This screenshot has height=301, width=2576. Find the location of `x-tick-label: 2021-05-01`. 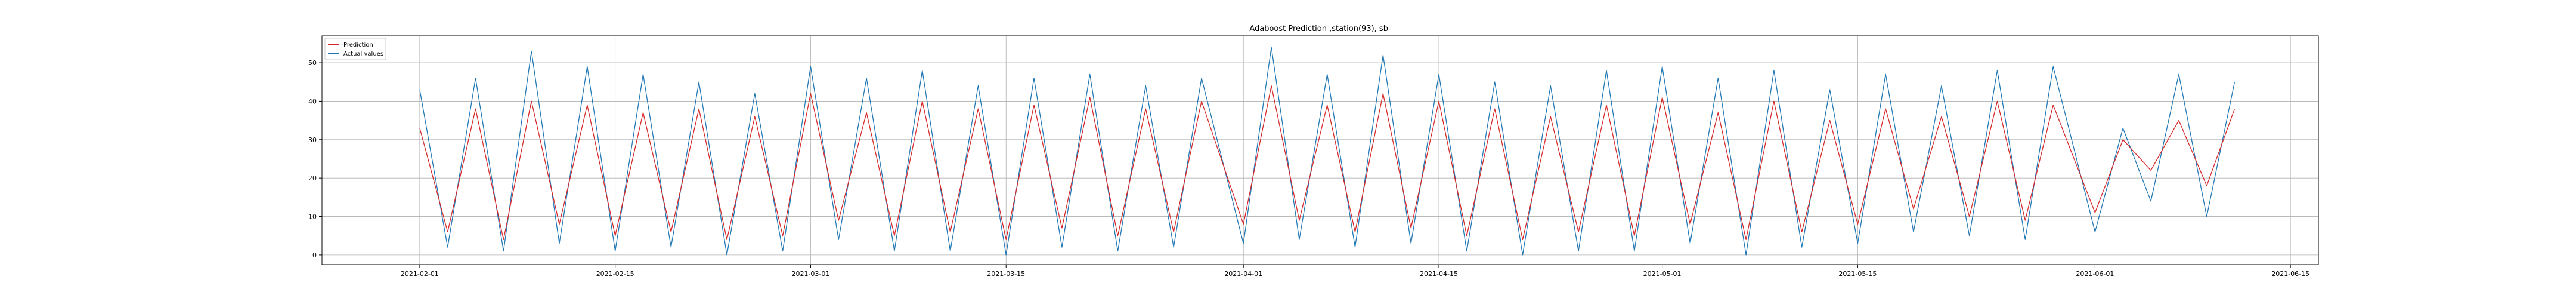

x-tick-label: 2021-05-01 is located at coordinates (1662, 274).